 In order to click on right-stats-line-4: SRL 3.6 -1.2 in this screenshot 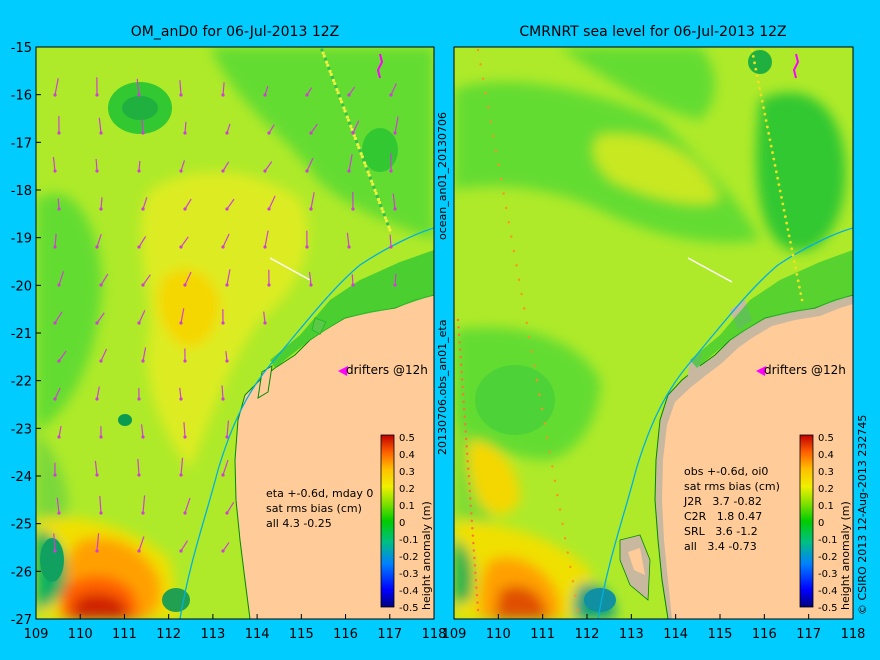, I will do `click(721, 531)`.